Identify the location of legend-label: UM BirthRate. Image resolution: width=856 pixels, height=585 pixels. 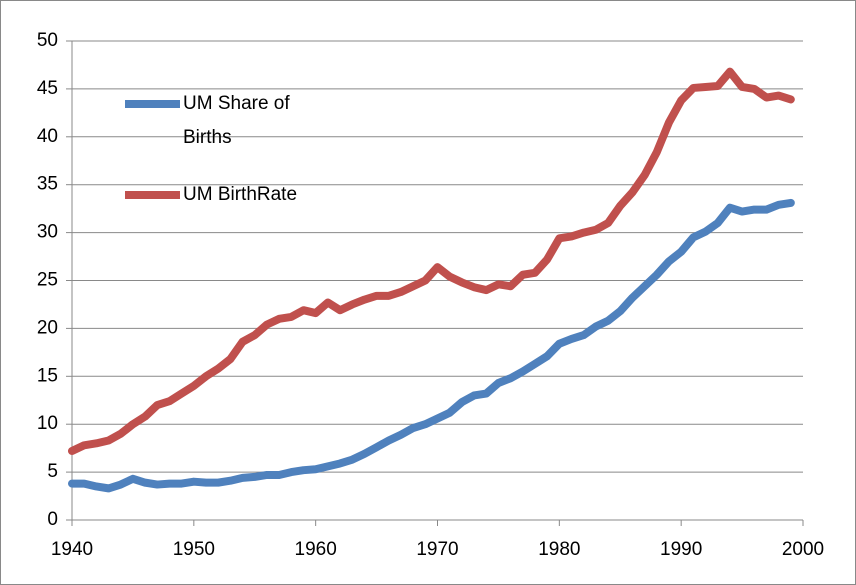
(240, 194).